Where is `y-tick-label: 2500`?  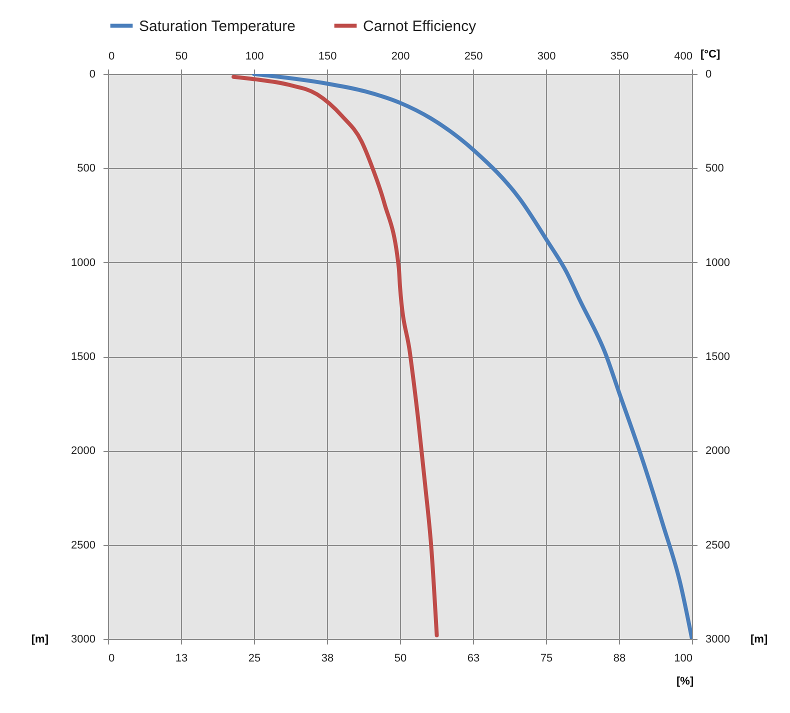 y-tick-label: 2500 is located at coordinates (83, 545).